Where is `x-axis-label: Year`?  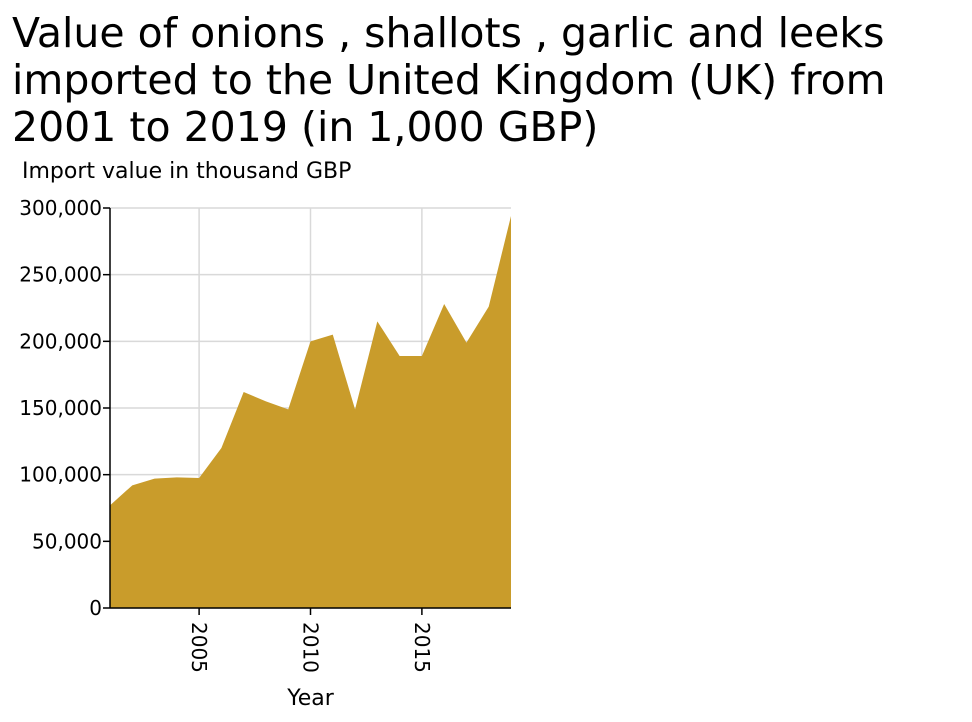 x-axis-label: Year is located at coordinates (310, 698).